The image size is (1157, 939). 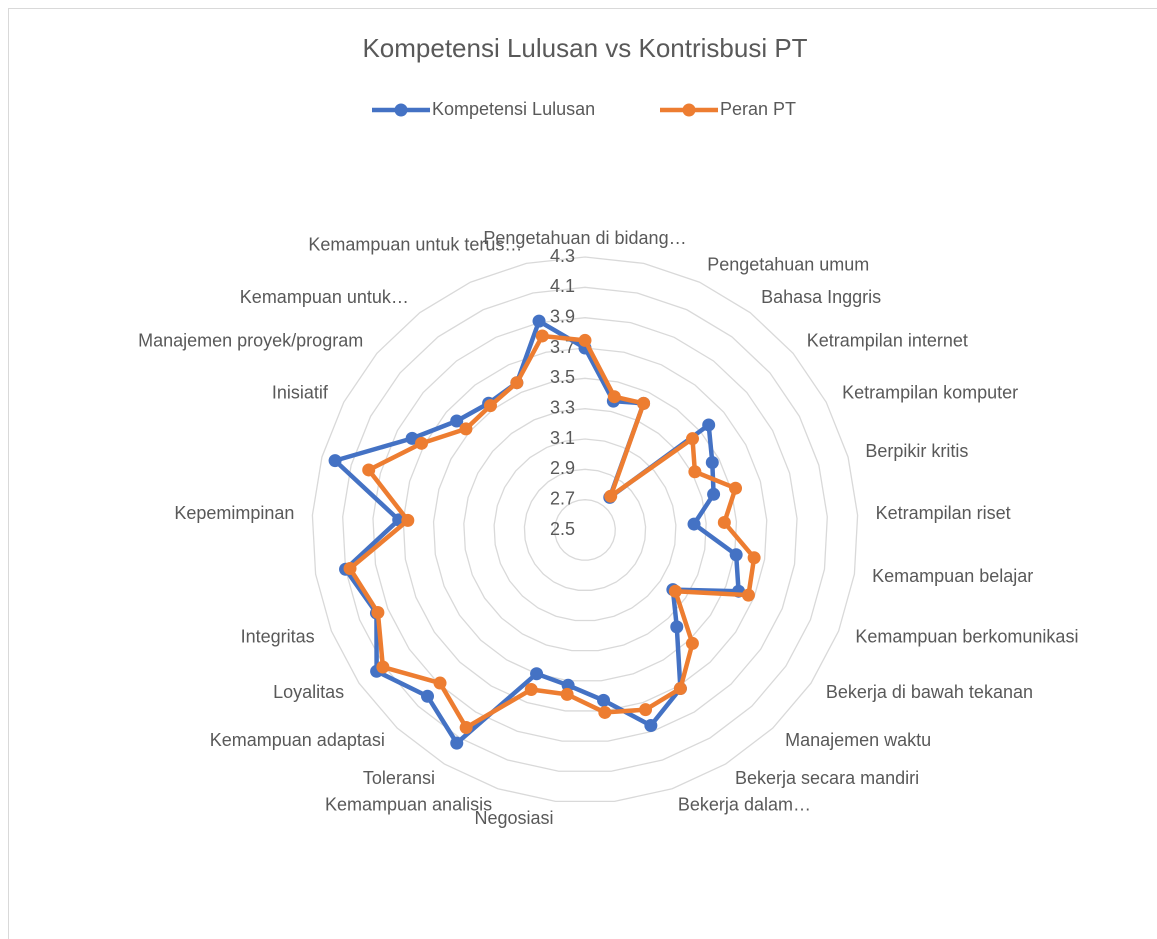 I want to click on category-label: Kemampuan belajar, so click(x=952, y=576).